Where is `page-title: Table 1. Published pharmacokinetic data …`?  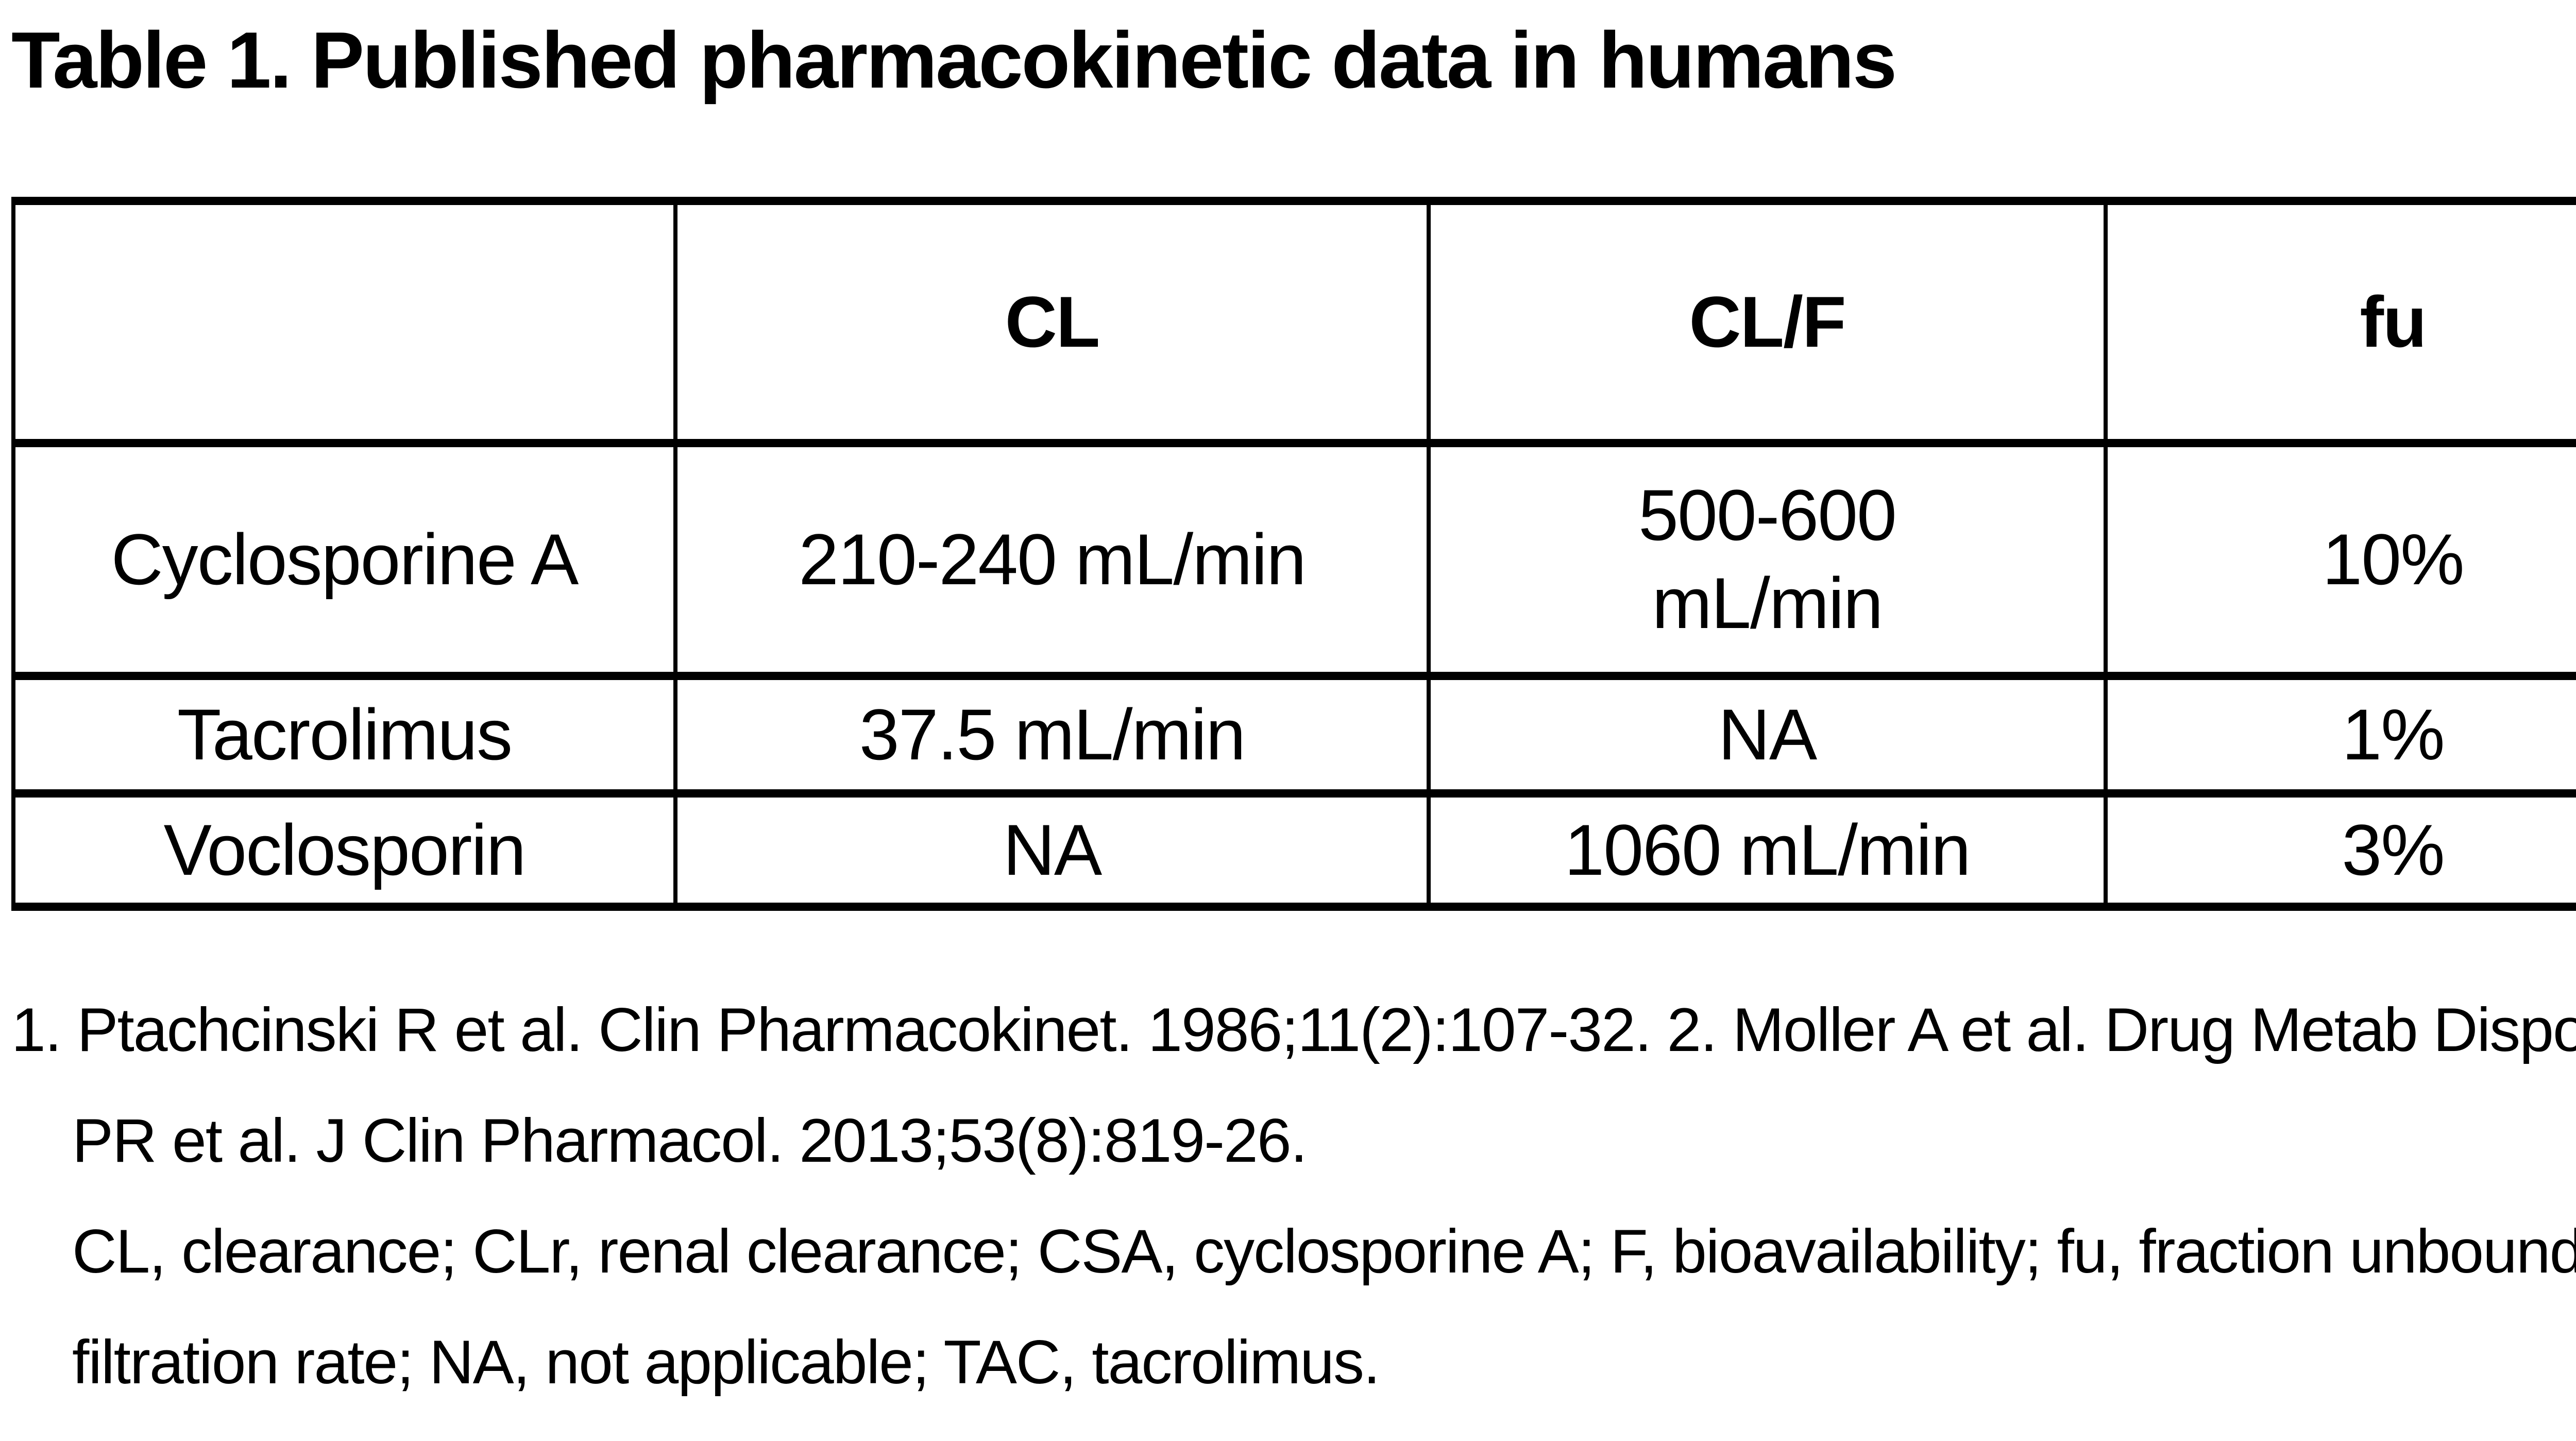
page-title: Table 1. Published pharmacokinetic data … is located at coordinates (954, 60).